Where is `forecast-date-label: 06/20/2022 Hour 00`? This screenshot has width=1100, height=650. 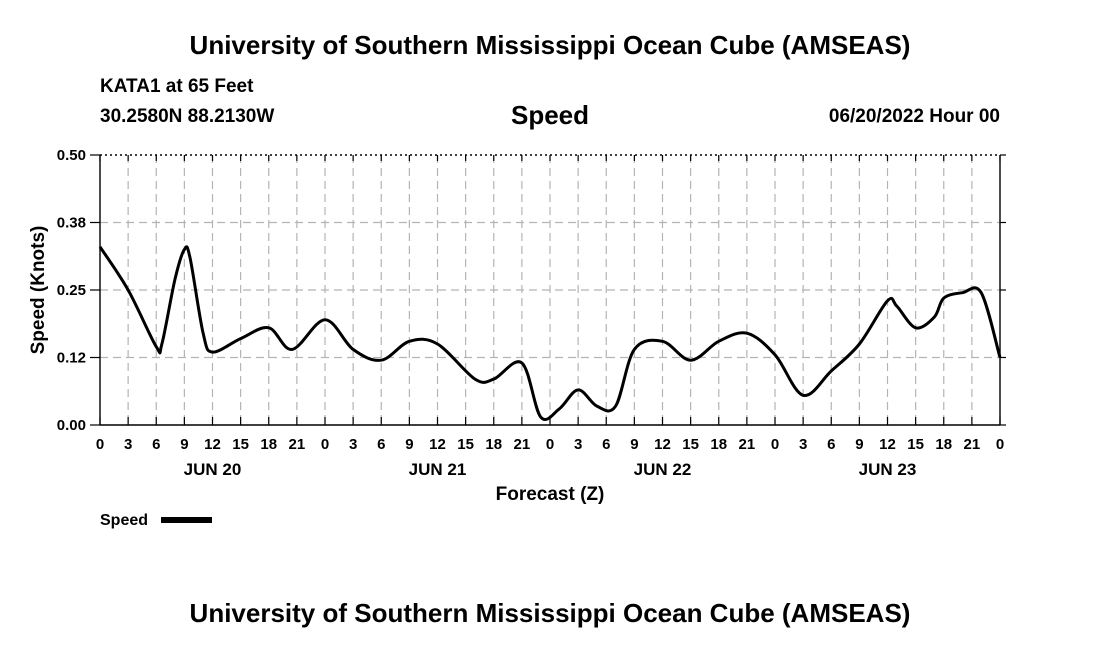 forecast-date-label: 06/20/2022 Hour 00 is located at coordinates (914, 116).